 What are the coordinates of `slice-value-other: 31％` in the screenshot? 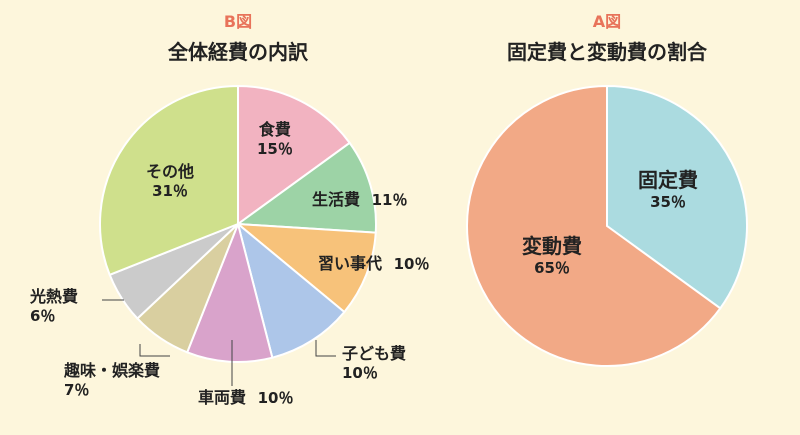 It's located at (170, 191).